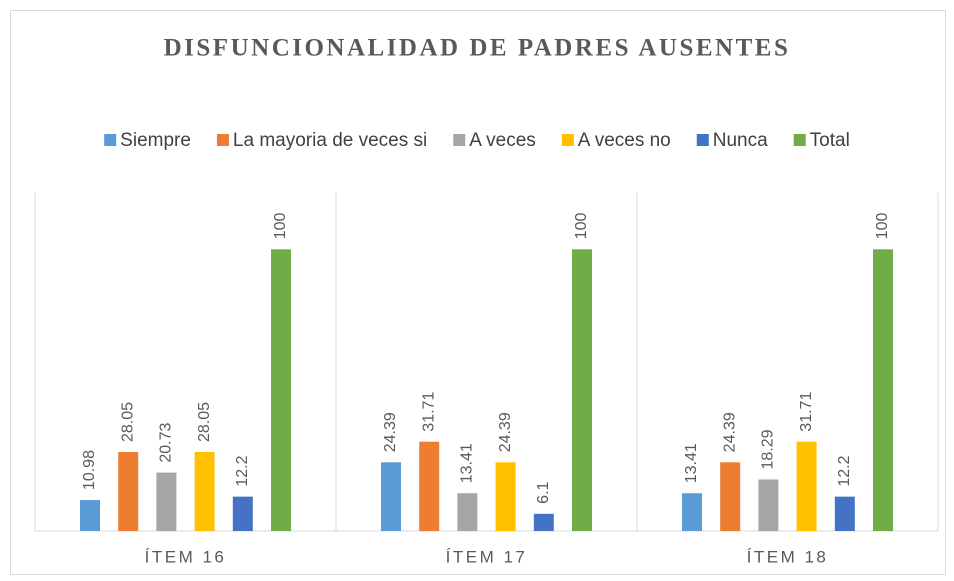 This screenshot has height=581, width=954. What do you see at coordinates (788, 556) in the screenshot?
I see `x-tick-label: ÍTEM 18` at bounding box center [788, 556].